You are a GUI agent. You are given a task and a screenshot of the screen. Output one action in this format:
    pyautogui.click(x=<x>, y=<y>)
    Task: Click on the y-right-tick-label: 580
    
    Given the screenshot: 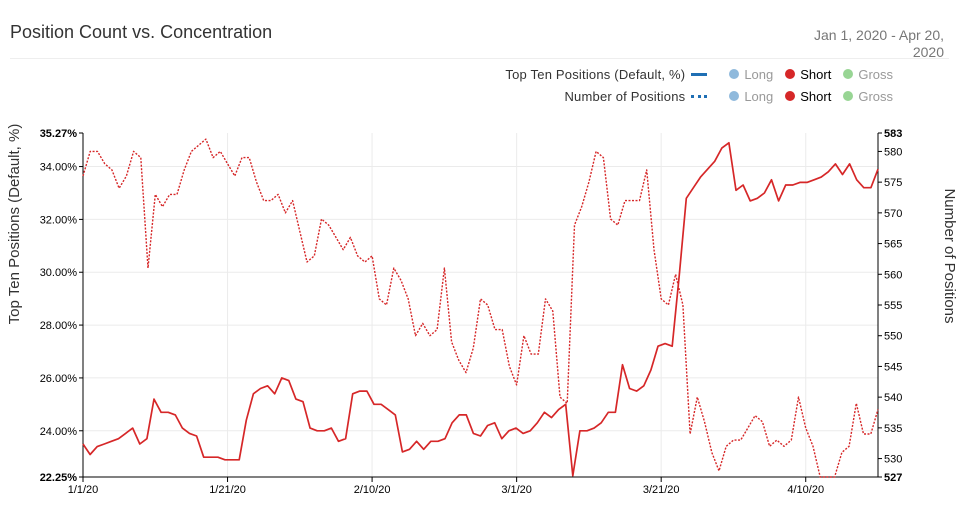 What is the action you would take?
    pyautogui.click(x=893, y=152)
    